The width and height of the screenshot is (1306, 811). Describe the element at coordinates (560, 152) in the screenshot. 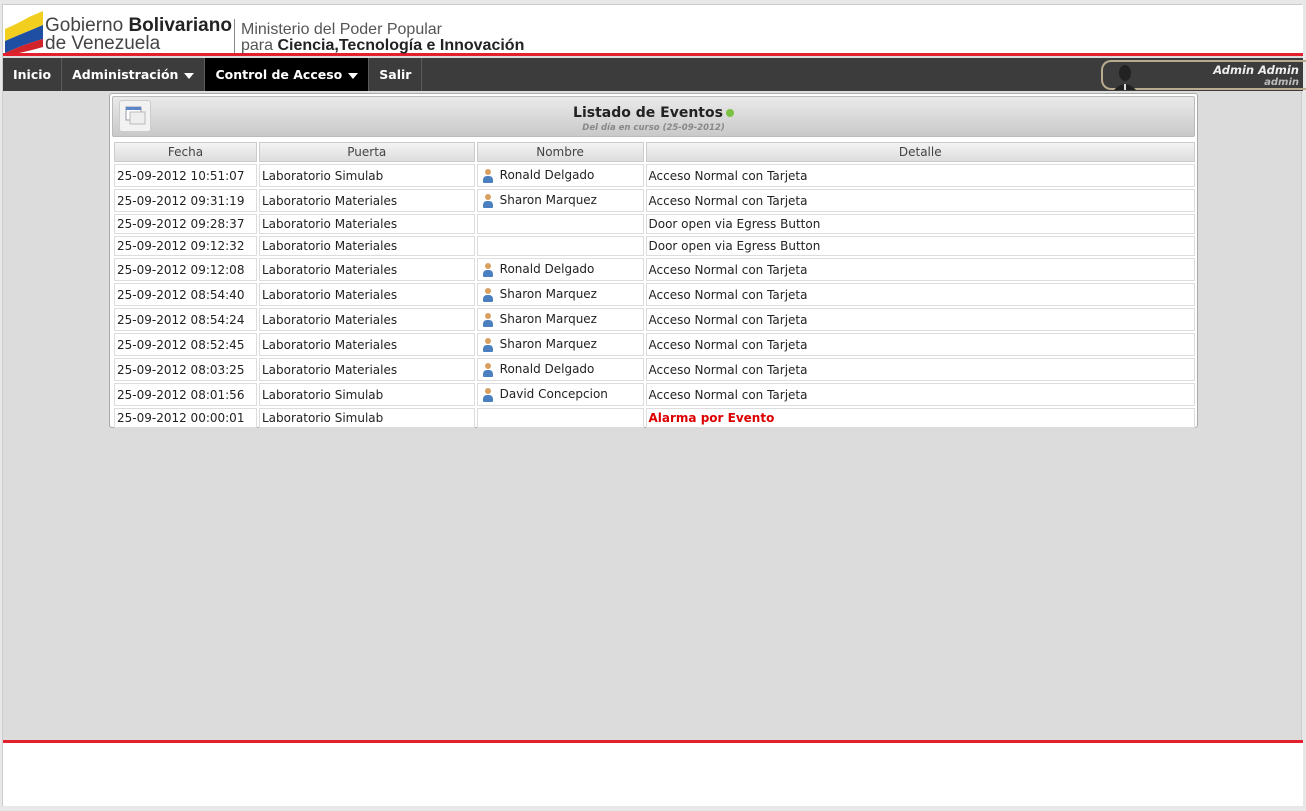

I see `column-header-nombre: Nombre` at that location.